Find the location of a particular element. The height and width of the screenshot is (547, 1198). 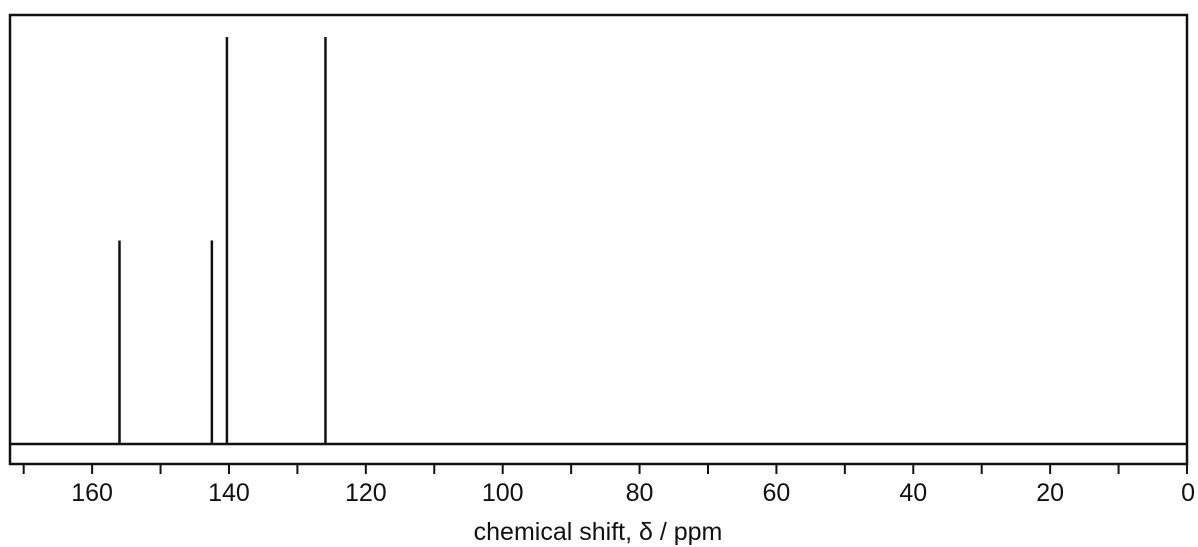

tick-label-140: 140 is located at coordinates (229, 493).